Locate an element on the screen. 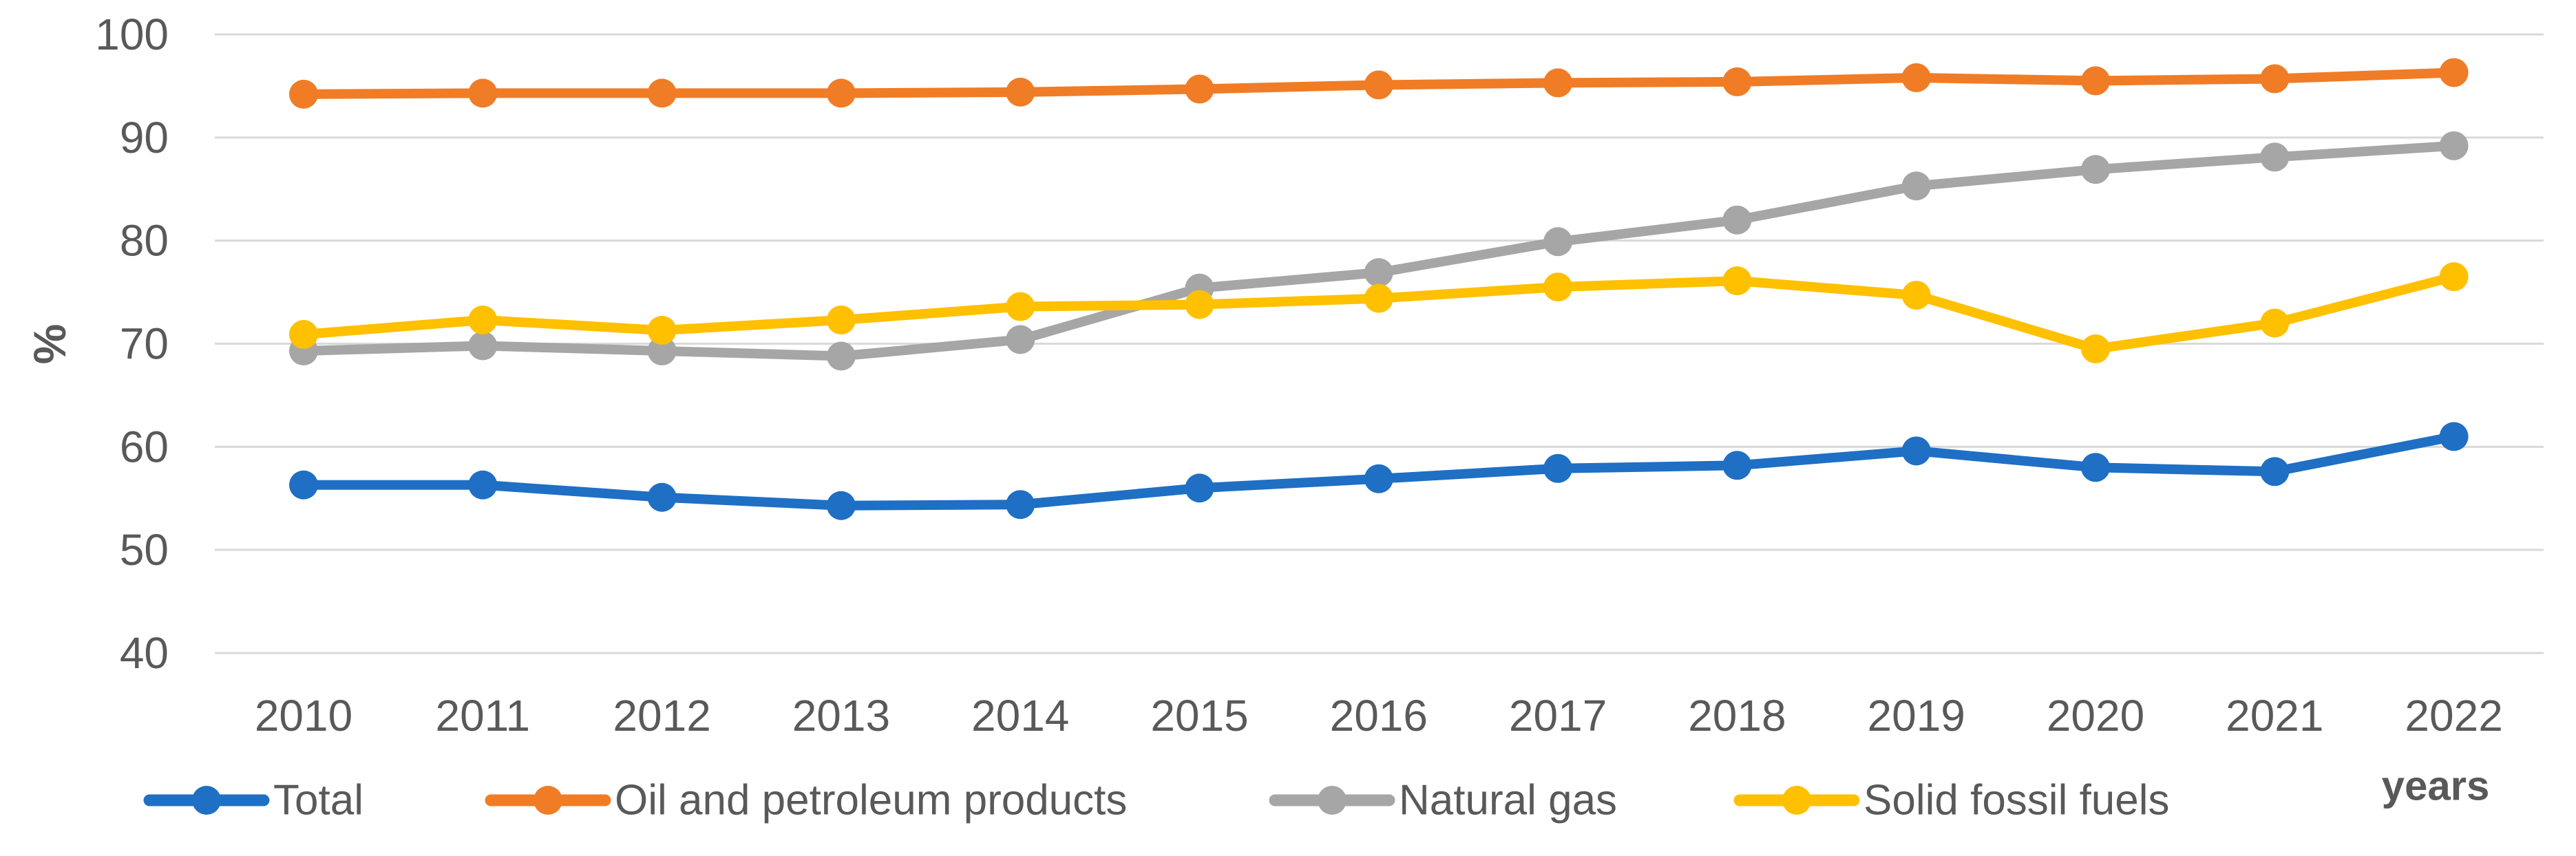  x-tick-label: 2019 is located at coordinates (1917, 715).